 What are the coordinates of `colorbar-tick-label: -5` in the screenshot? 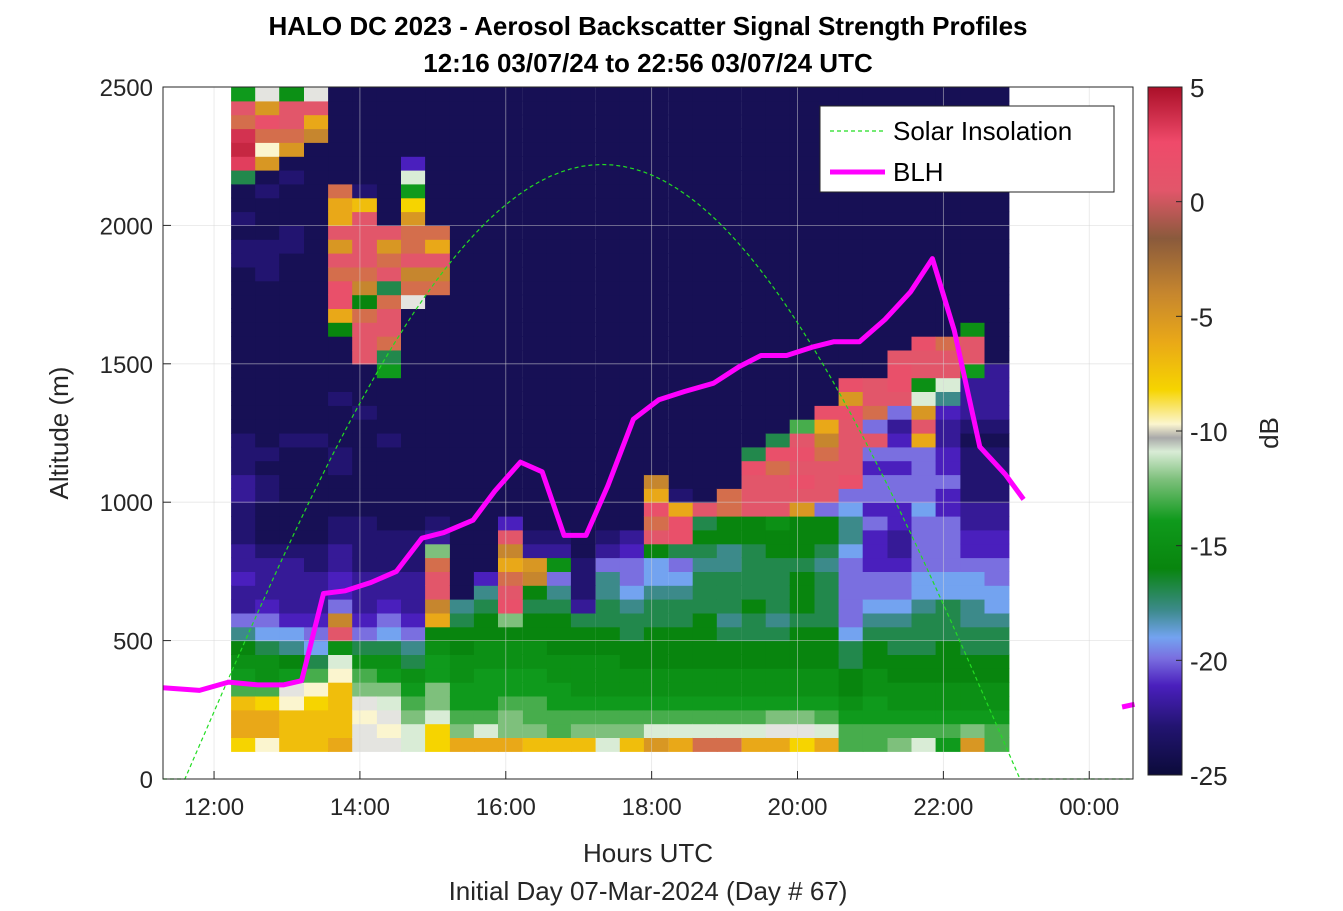 It's located at (1201, 317).